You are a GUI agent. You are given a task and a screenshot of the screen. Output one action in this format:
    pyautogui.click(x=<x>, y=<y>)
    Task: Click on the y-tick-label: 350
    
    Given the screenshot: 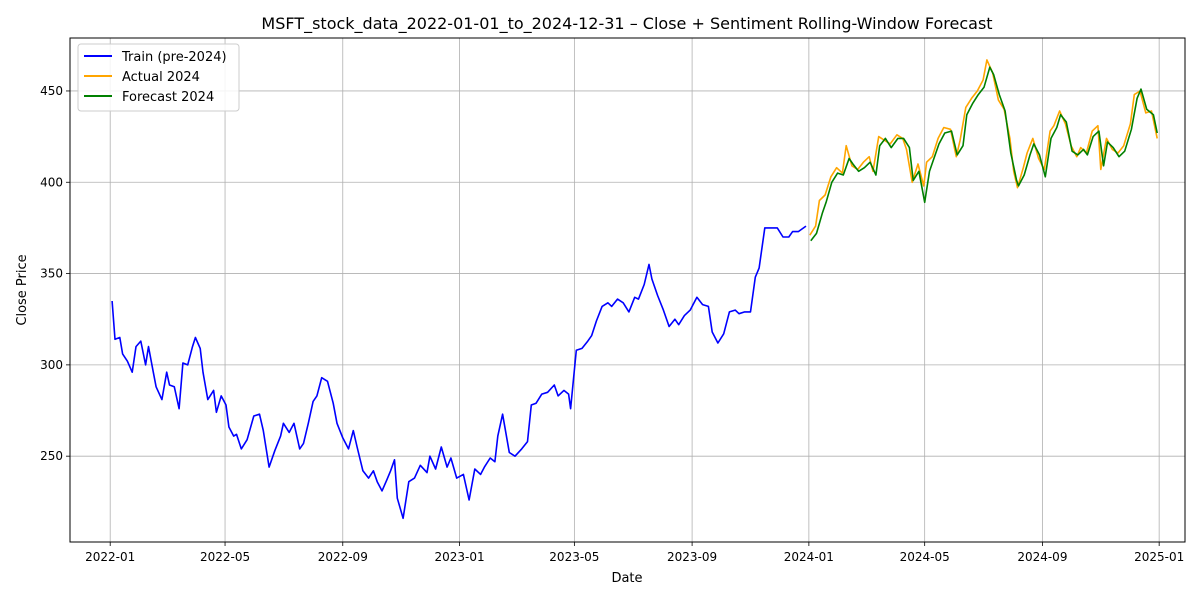 What is the action you would take?
    pyautogui.click(x=51, y=274)
    